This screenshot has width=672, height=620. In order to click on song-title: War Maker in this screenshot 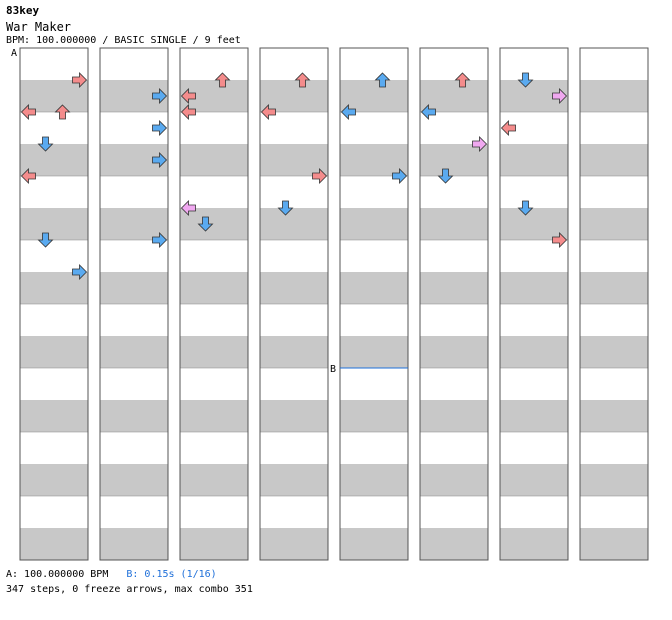, I will do `click(39, 27)`.